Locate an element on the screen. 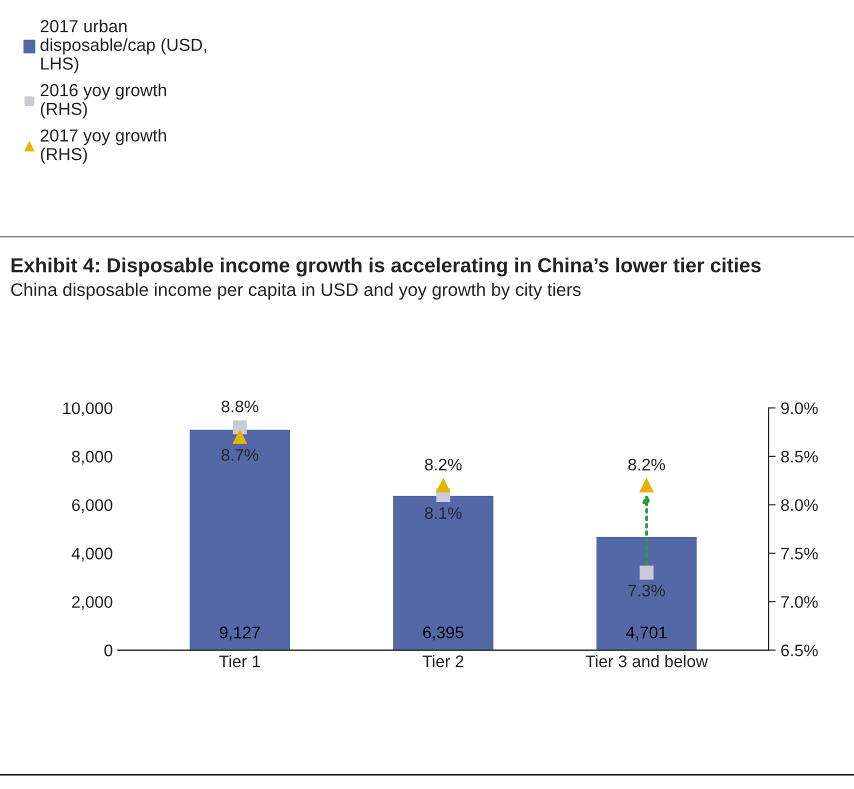 The width and height of the screenshot is (854, 789). data-label: 4,701 is located at coordinates (646, 633).